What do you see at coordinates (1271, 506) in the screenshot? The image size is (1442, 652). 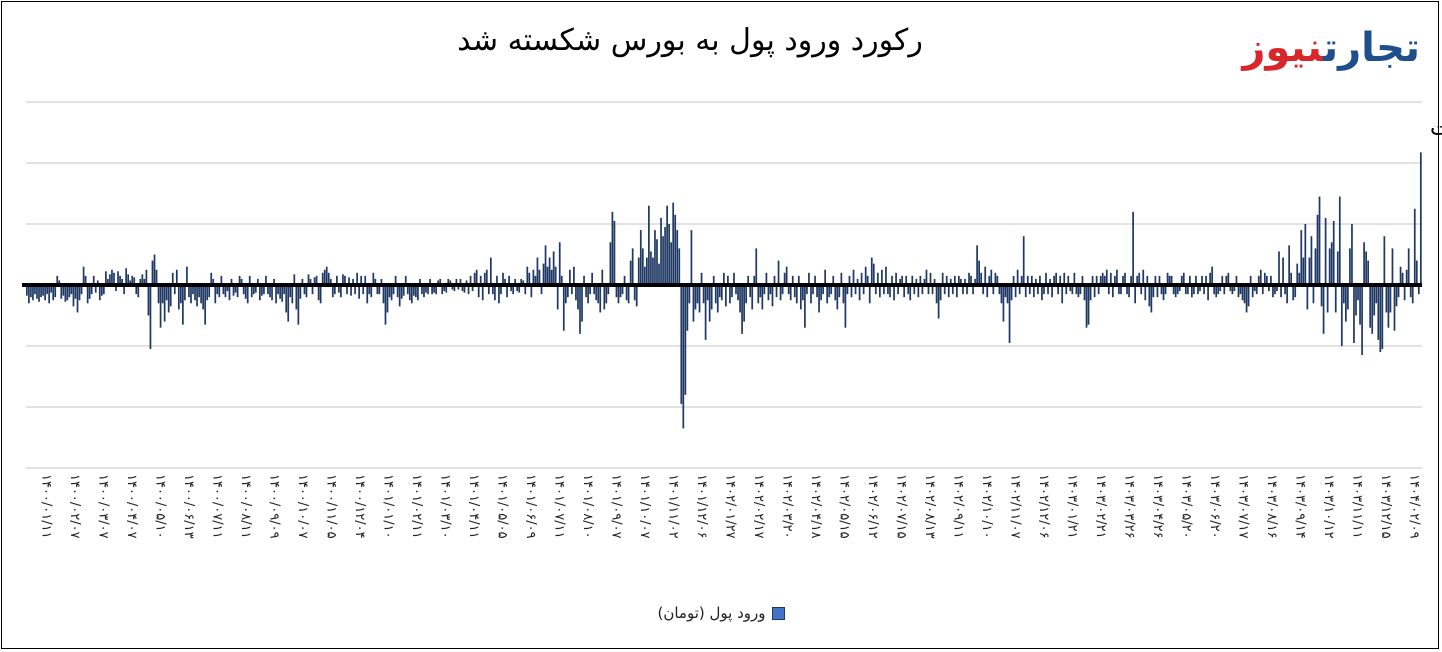 I see `x-tick-label: ۱۴۰۳/۰۸/۱۶` at bounding box center [1271, 506].